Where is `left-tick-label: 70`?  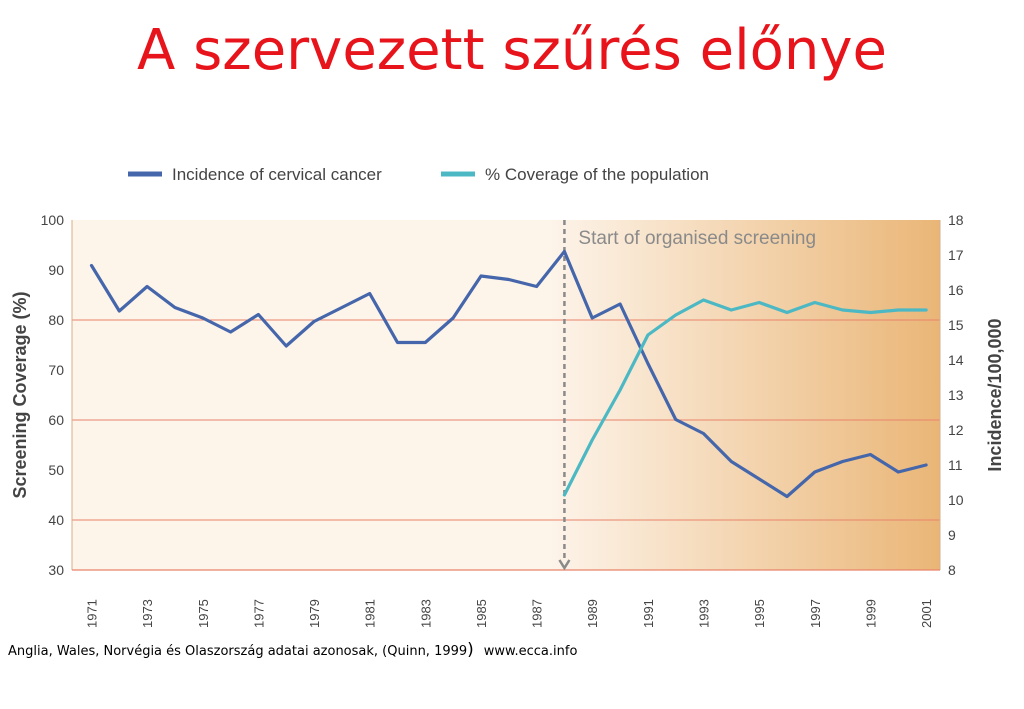 left-tick-label: 70 is located at coordinates (56, 370).